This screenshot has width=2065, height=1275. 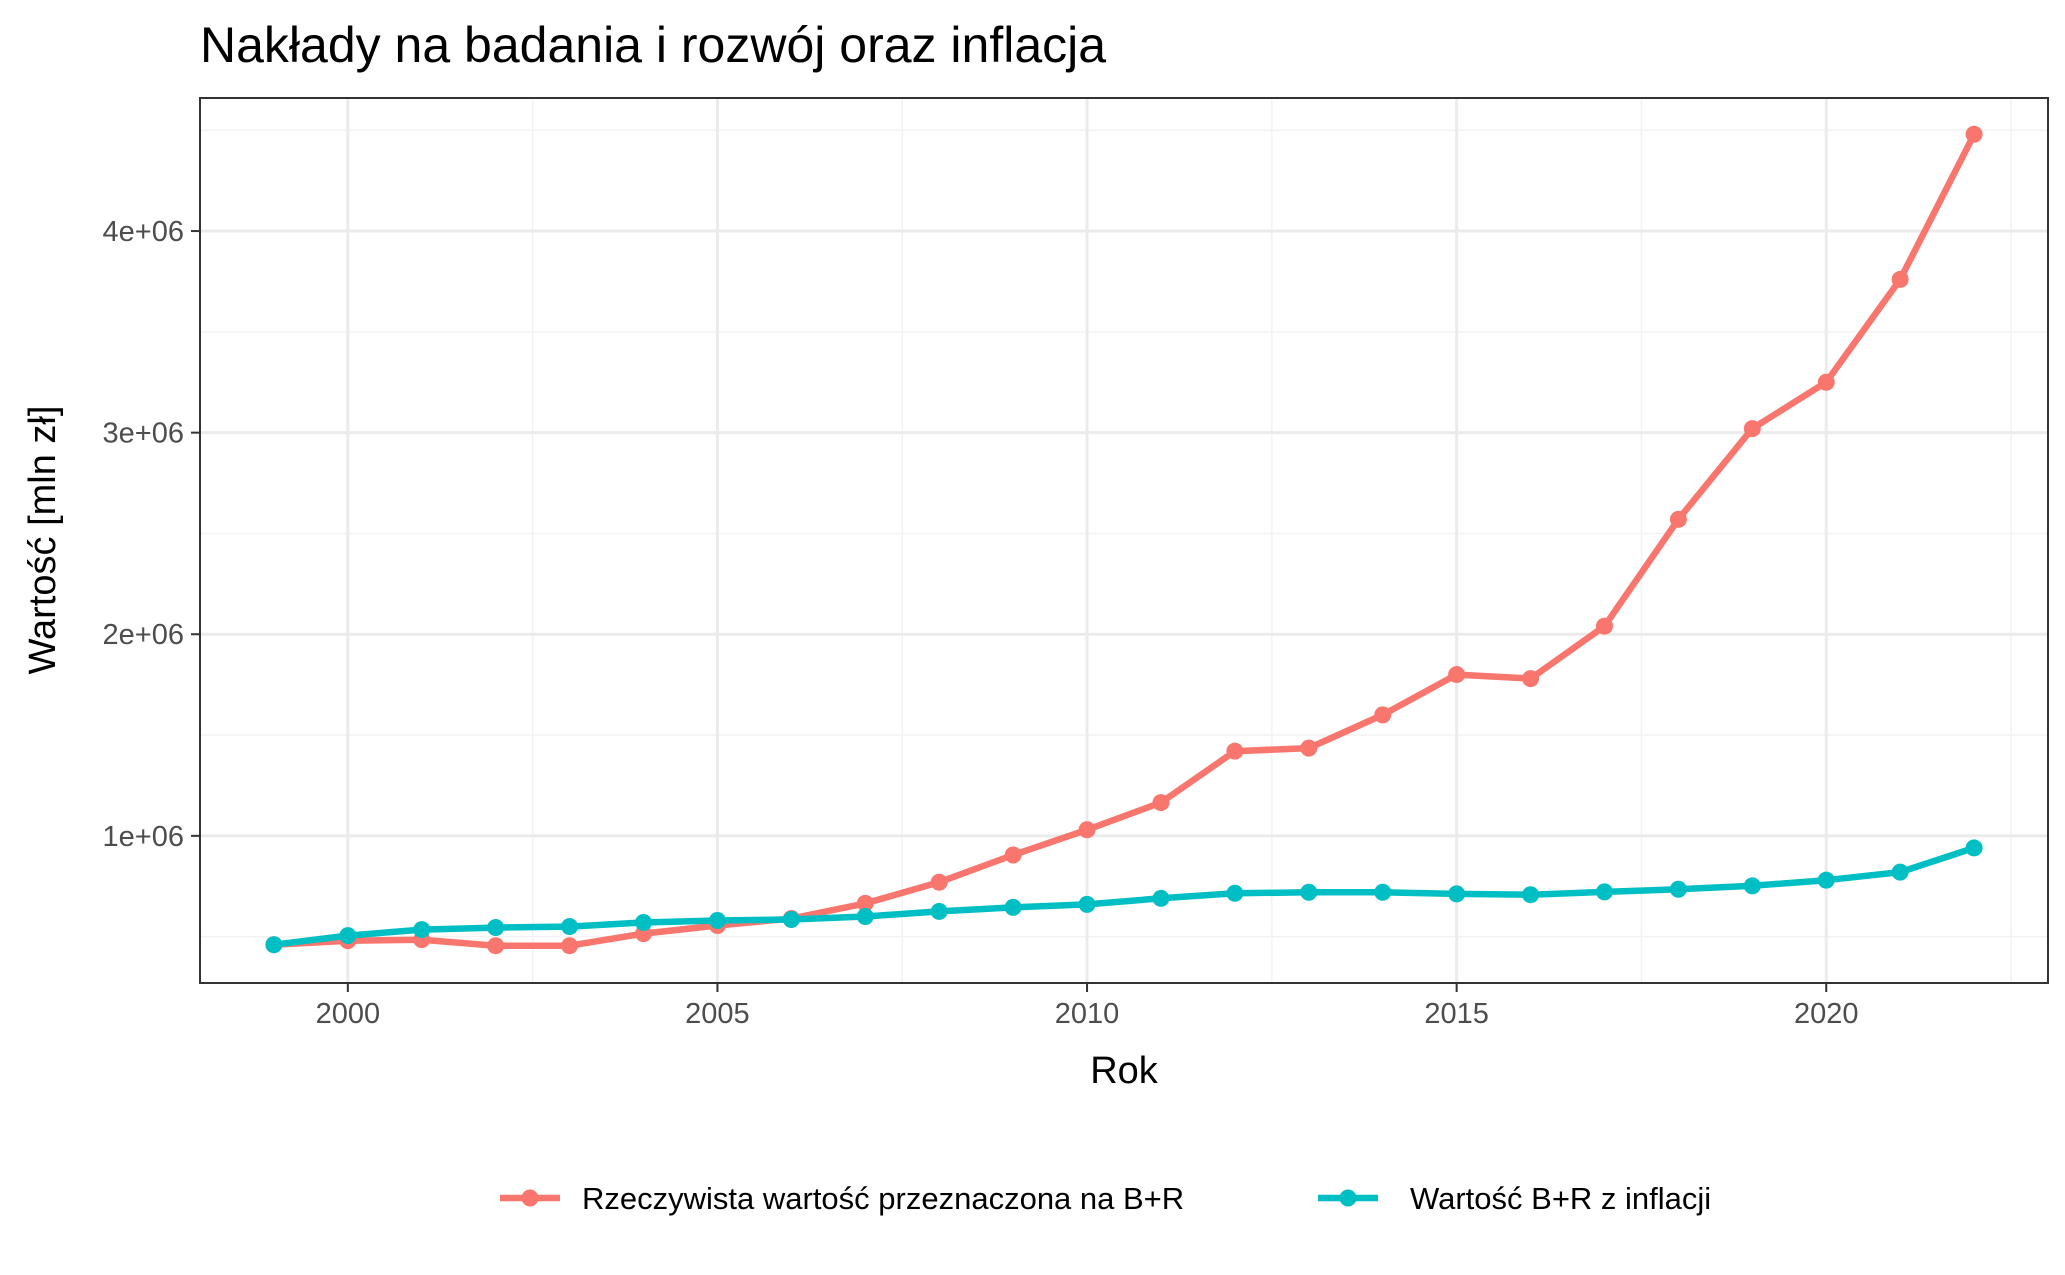 I want to click on y-tick-label: 4e+06, so click(x=143, y=232).